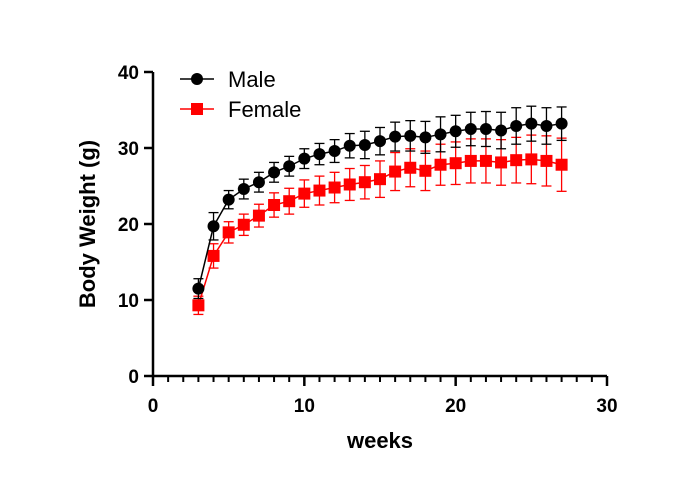 Image resolution: width=695 pixels, height=484 pixels. What do you see at coordinates (379, 440) in the screenshot?
I see `x-axis-title: weeks` at bounding box center [379, 440].